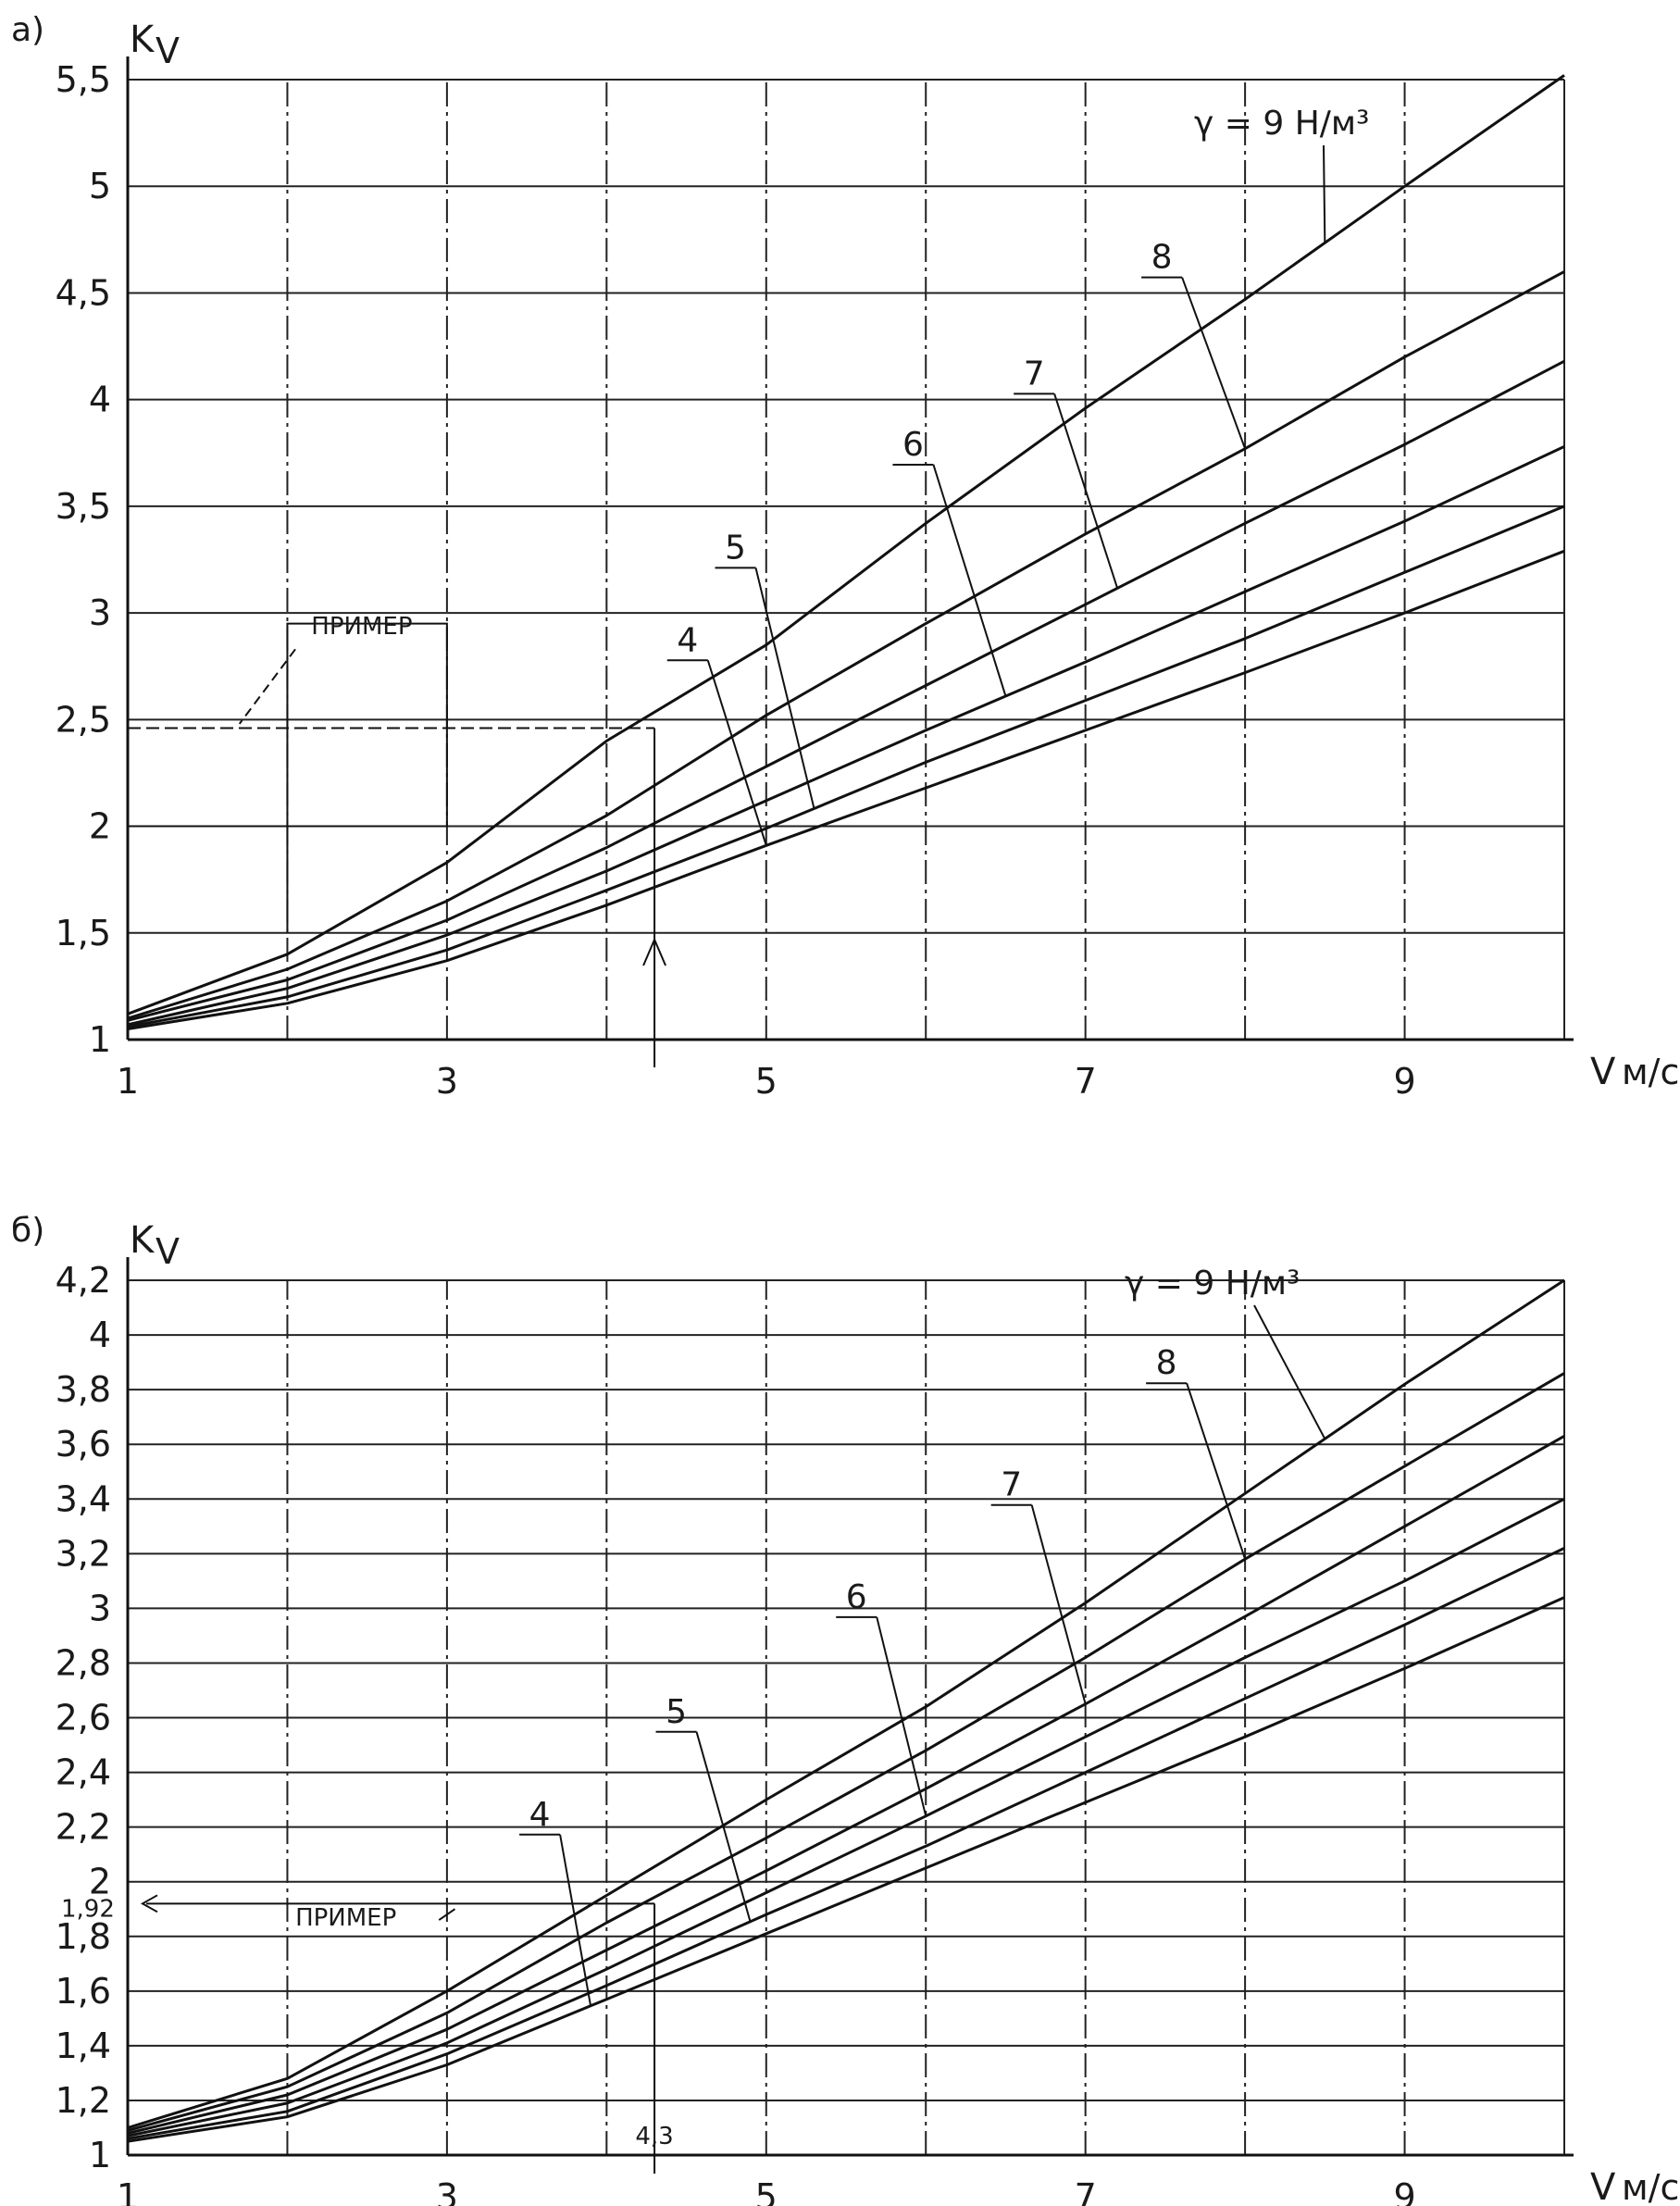  I want to click on y-tick-label: 3,5, so click(83, 506).